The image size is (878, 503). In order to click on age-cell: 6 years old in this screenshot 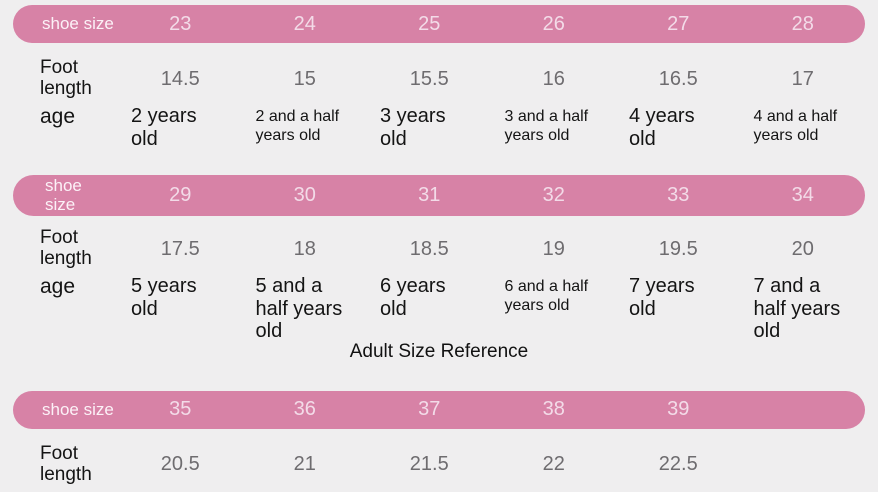, I will do `click(413, 297)`.